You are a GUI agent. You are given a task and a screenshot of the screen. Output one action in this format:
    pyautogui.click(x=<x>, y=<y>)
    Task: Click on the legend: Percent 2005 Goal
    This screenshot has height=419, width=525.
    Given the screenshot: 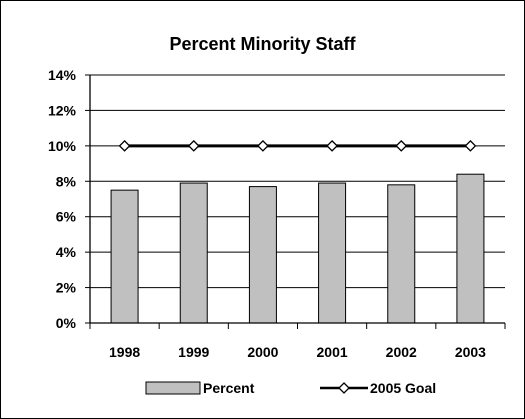 What is the action you would take?
    pyautogui.click(x=290, y=388)
    